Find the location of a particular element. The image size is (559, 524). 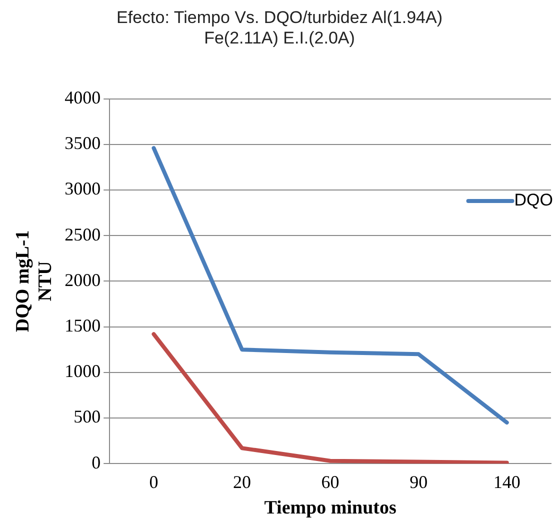

y-tick-label: 0 is located at coordinates (96, 462).